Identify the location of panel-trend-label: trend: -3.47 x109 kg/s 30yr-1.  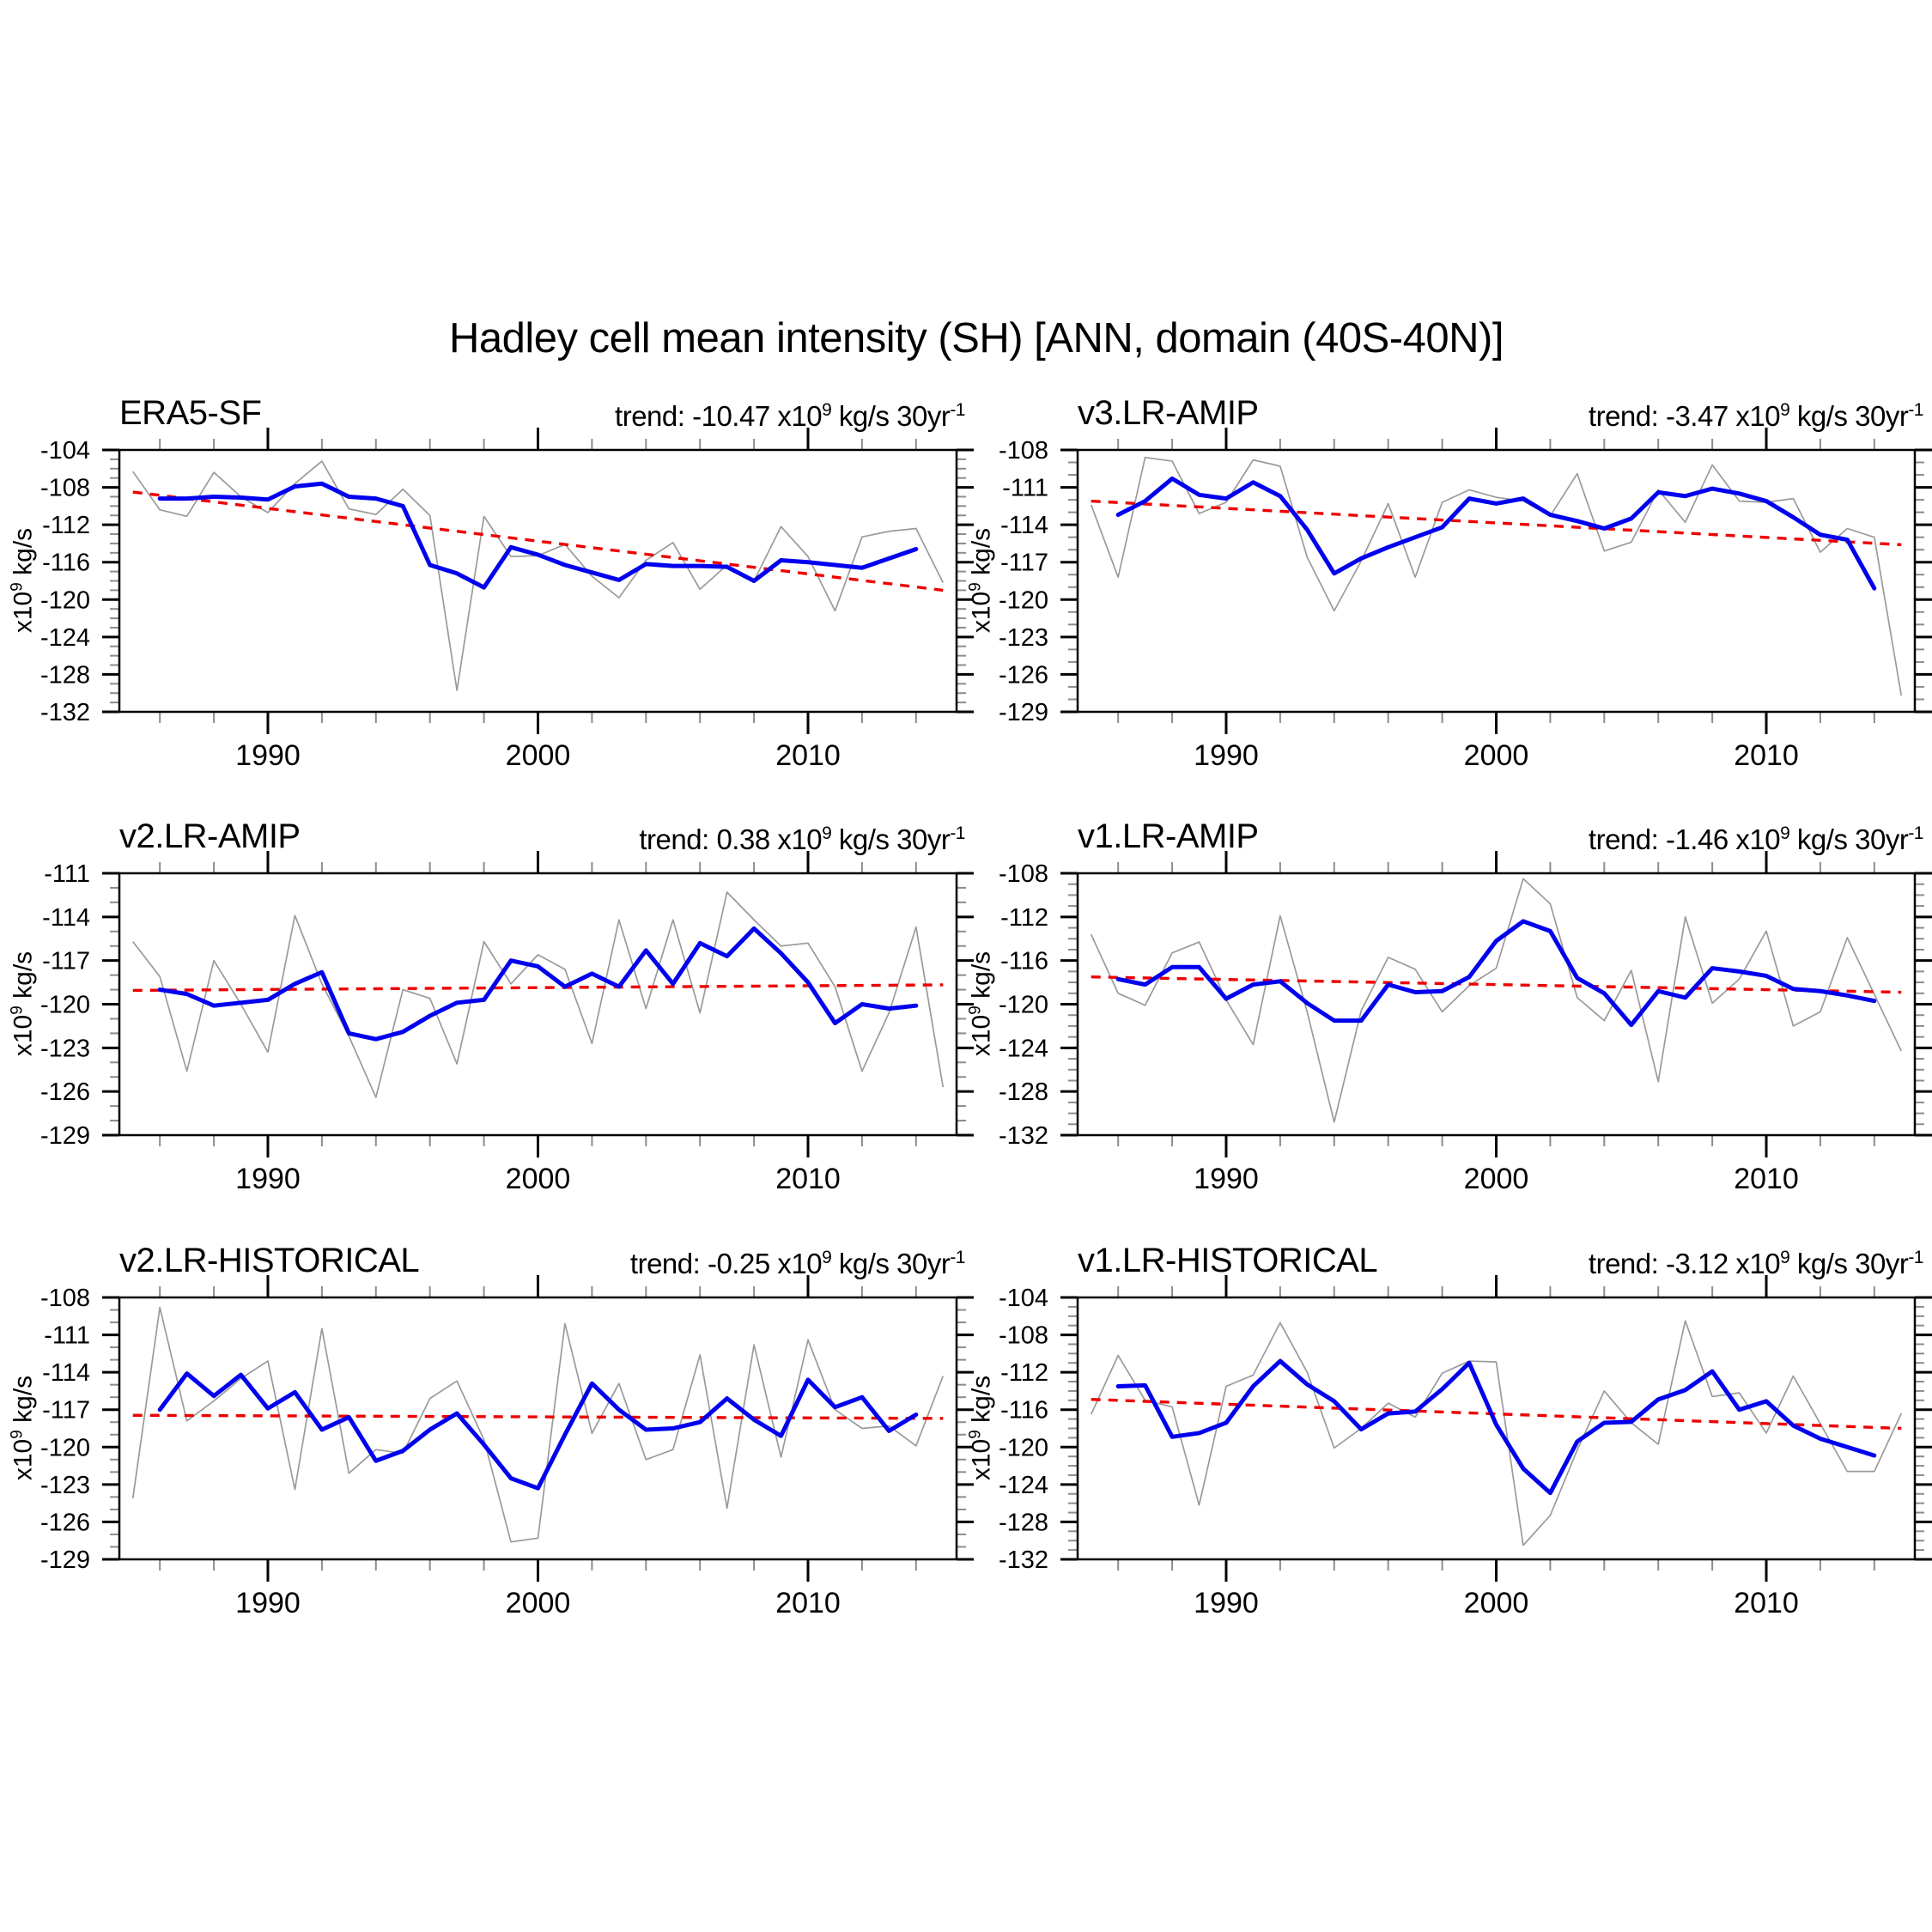
(1756, 417).